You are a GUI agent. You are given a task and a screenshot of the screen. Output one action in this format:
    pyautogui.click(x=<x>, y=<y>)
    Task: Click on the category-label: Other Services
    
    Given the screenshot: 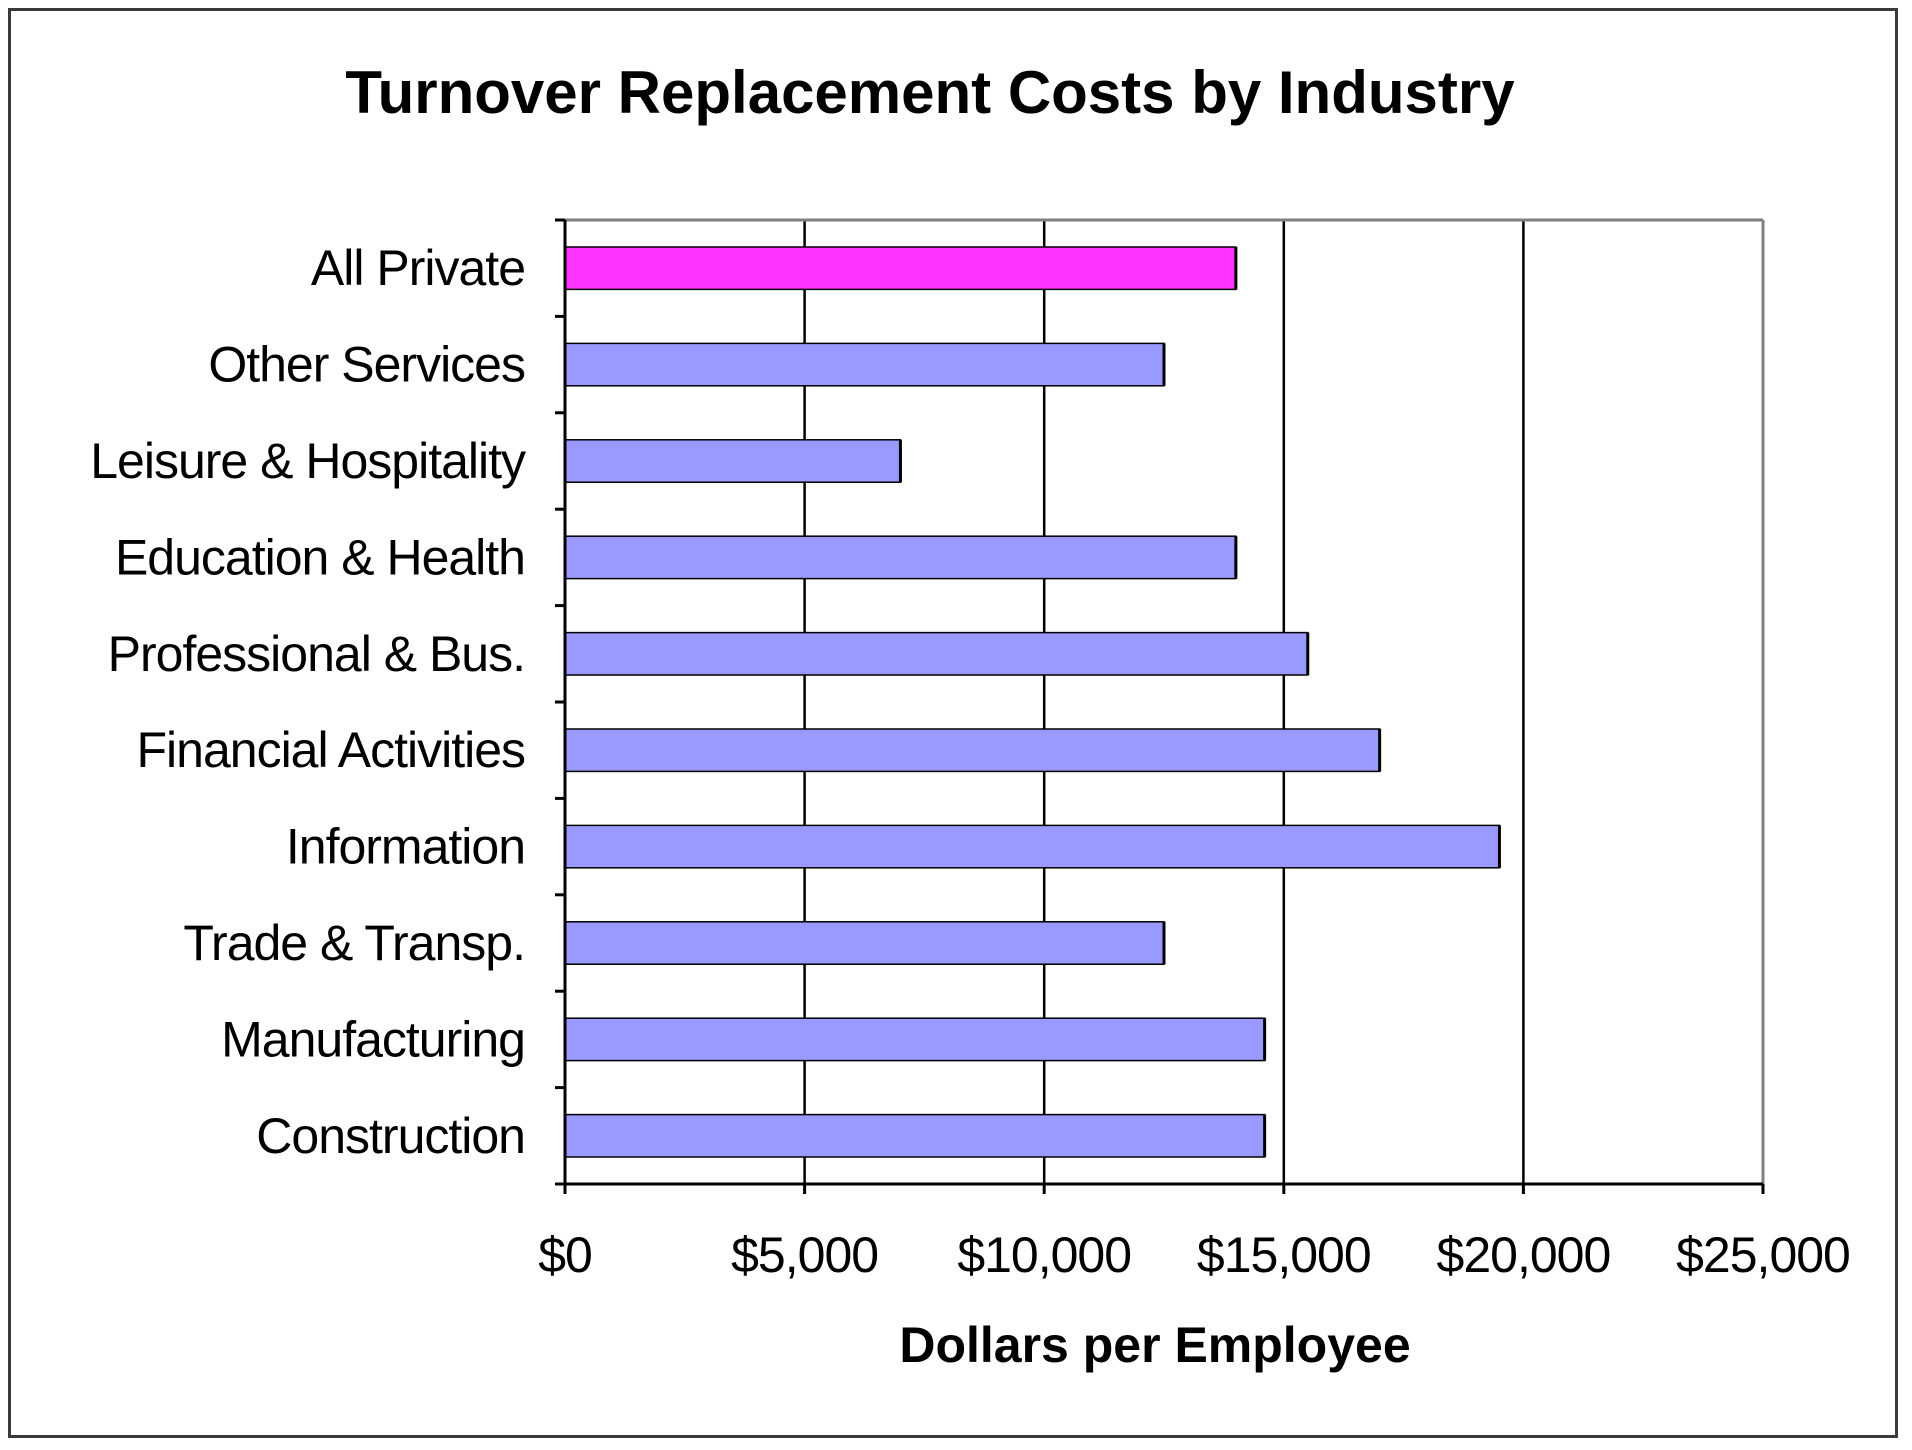 What is the action you would take?
    pyautogui.click(x=366, y=365)
    